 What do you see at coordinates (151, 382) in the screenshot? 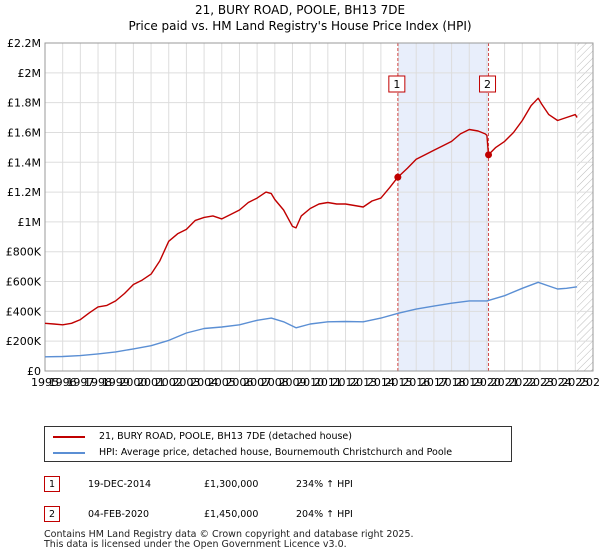
I see `x-tick-label-6: 2001` at bounding box center [151, 382].